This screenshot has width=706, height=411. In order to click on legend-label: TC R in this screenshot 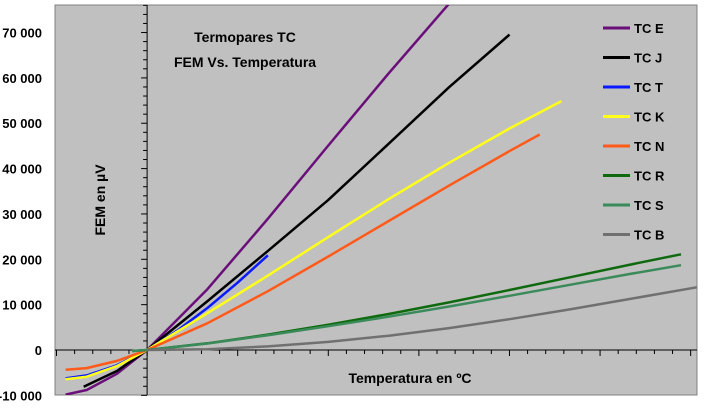, I will do `click(649, 176)`.